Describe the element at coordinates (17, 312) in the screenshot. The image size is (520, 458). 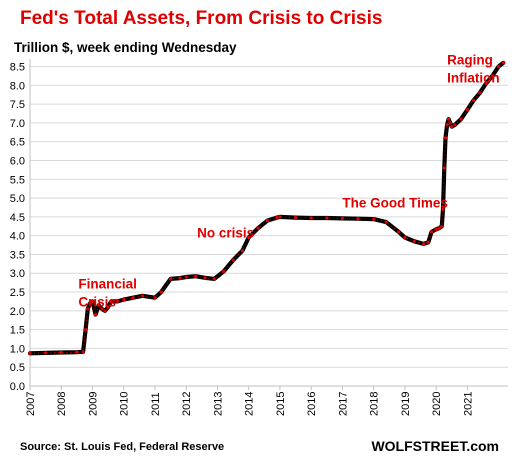
I see `y-tick-label: 2.0` at that location.